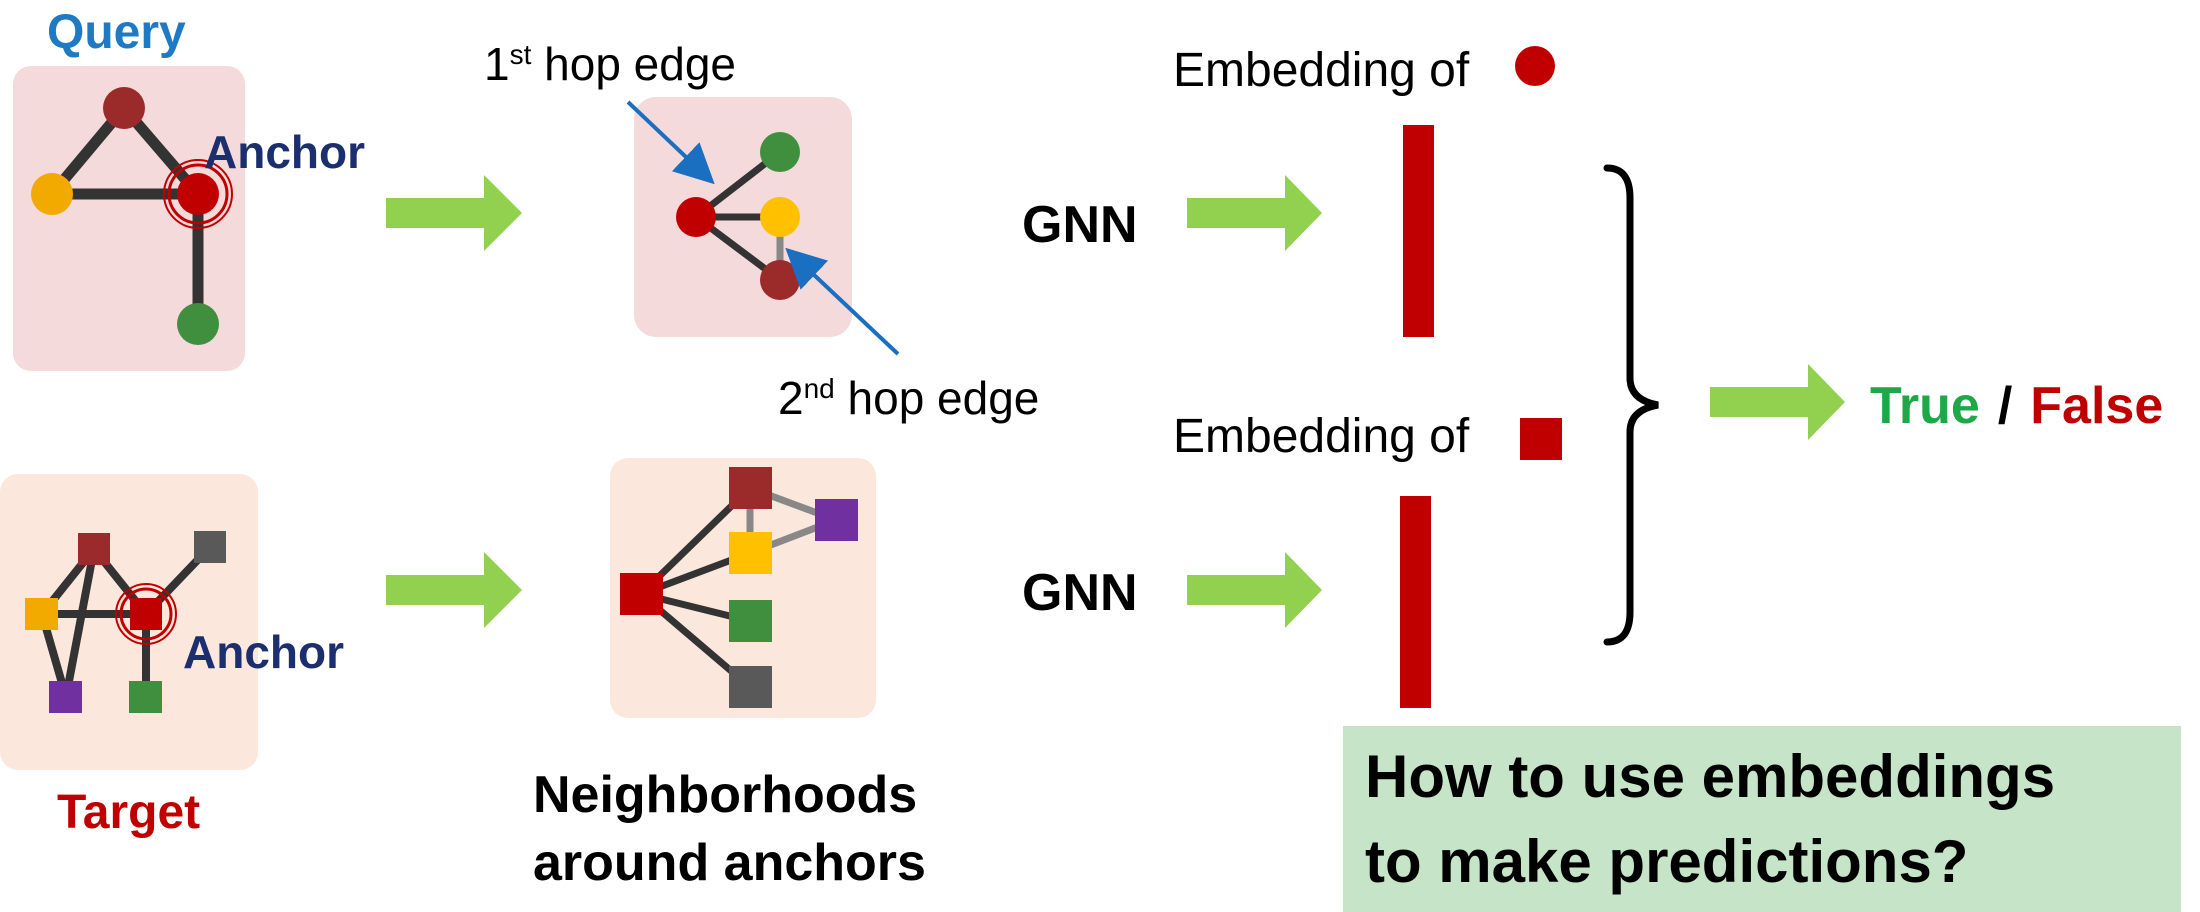  Describe the element at coordinates (1418, 231) in the screenshot. I see `query-embedding-bar` at that location.